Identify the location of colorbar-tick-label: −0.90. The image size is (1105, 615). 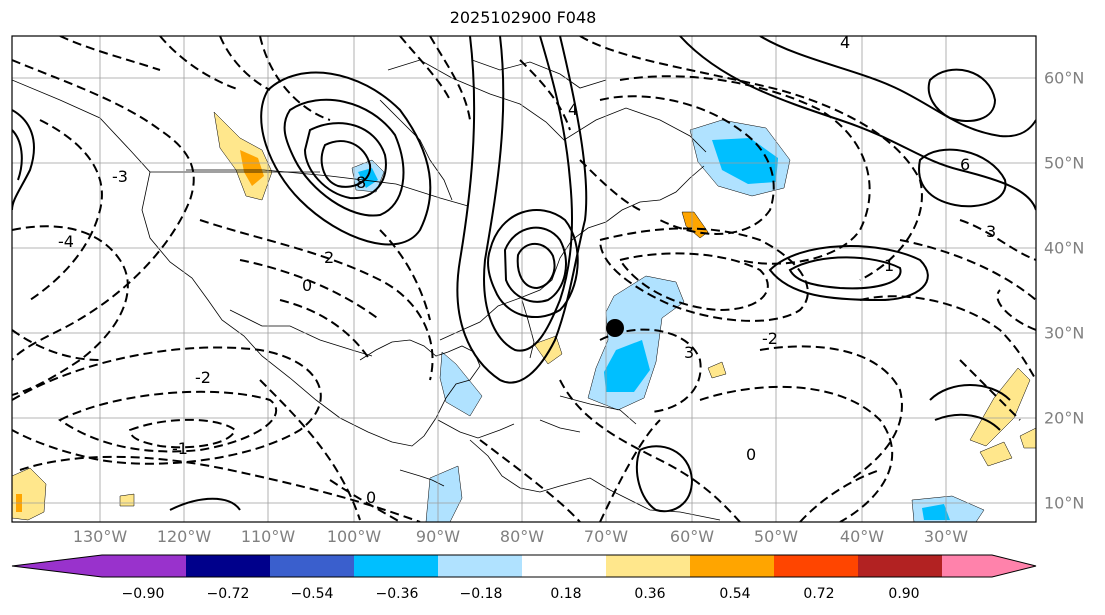
(143, 594).